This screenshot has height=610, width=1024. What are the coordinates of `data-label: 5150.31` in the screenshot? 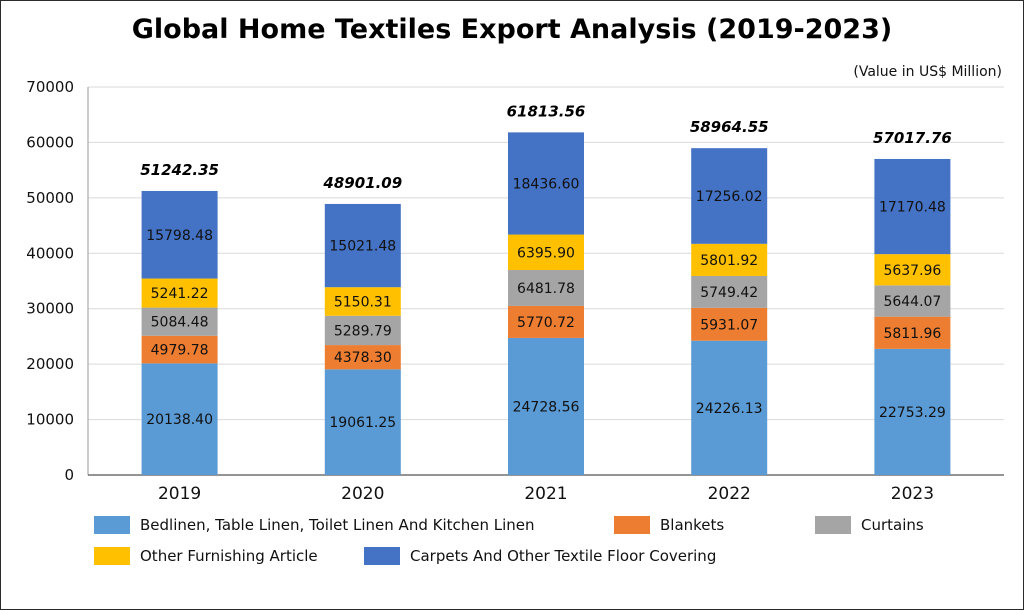 It's located at (363, 302).